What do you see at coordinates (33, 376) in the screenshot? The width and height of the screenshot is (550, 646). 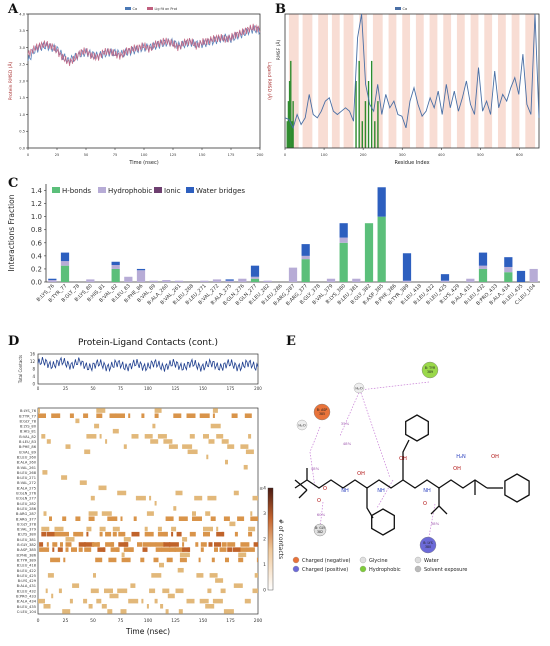 I see `timeline-y-tick-label: 4` at bounding box center [33, 376].